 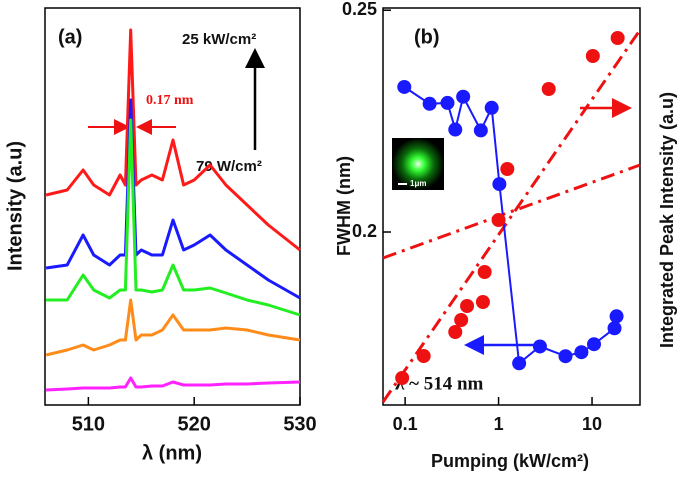 What do you see at coordinates (359, 9) in the screenshot?
I see `y-tick-label: 0.25` at bounding box center [359, 9].